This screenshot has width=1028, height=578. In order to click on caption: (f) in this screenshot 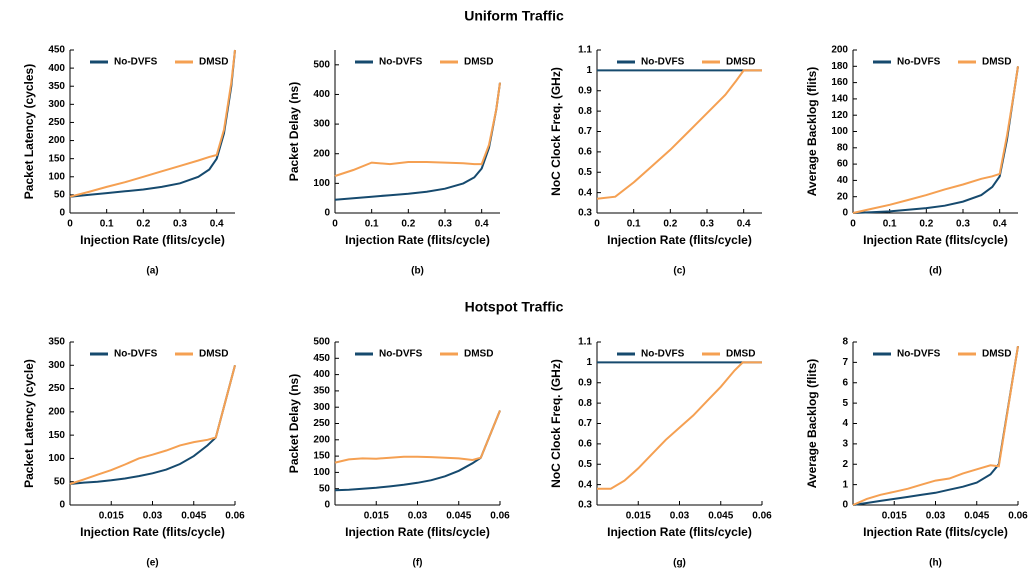, I will do `click(418, 563)`.